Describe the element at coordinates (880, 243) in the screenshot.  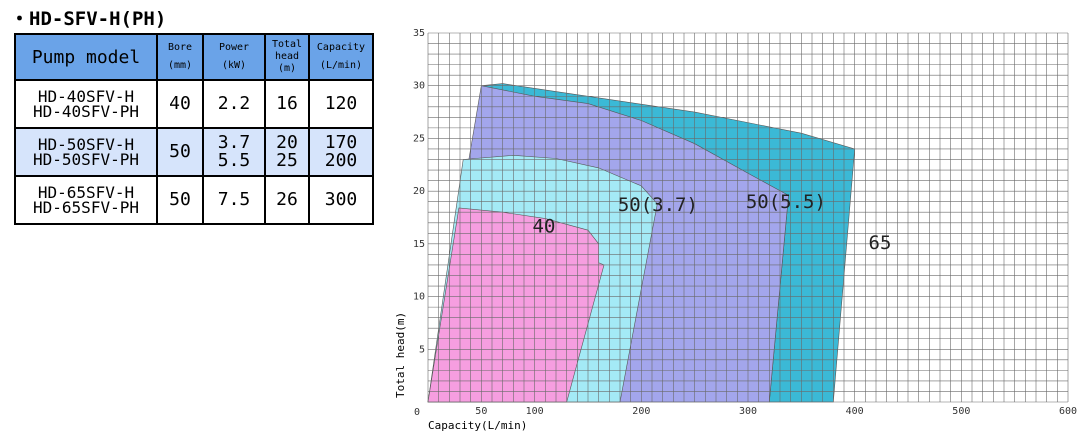
I see `region-label: 65` at that location.